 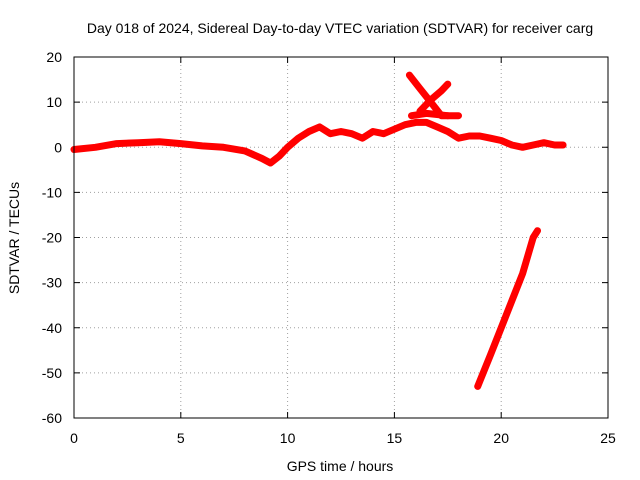 What do you see at coordinates (54, 102) in the screenshot?
I see `y-tick-label: 10` at bounding box center [54, 102].